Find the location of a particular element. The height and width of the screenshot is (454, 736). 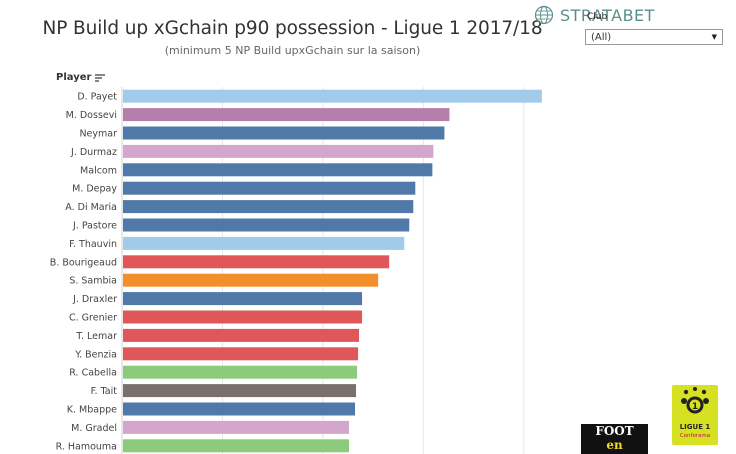

player-label: J. Durmaz is located at coordinates (93, 152).